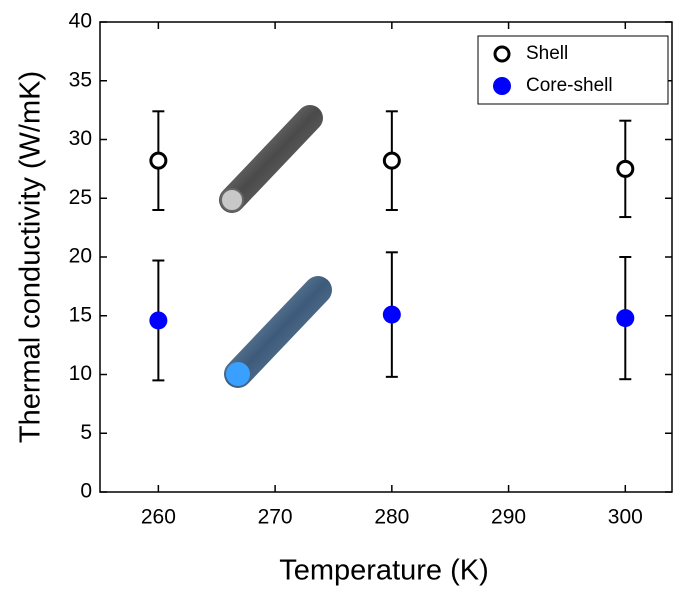 The height and width of the screenshot is (592, 678). I want to click on y-axis-title: Thermal conductivity (W/mK), so click(31, 257).